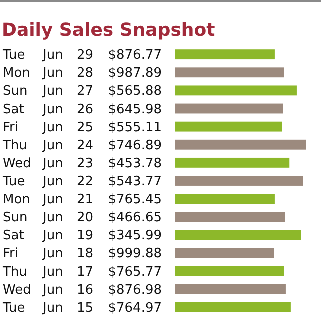 This screenshot has height=324, width=321. I want to click on category-label: Tue Jun 22 $543.77, so click(82, 182).